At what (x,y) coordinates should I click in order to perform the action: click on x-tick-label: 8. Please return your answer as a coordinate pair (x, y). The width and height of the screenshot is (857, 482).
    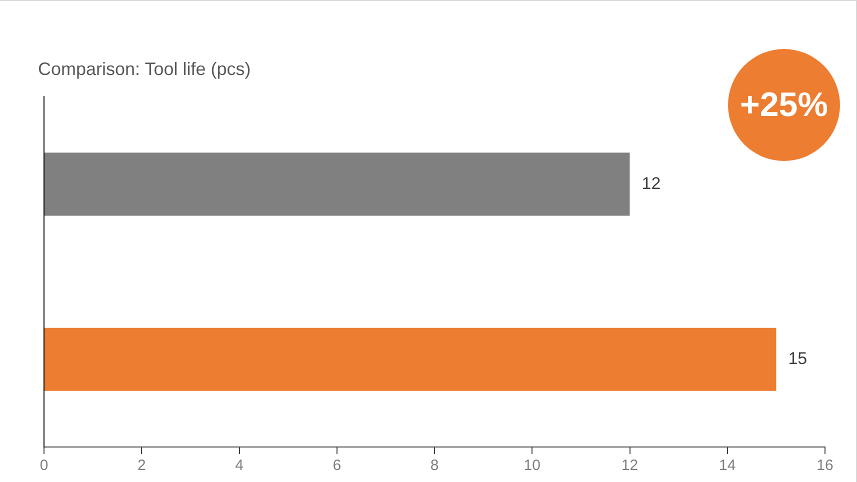
    Looking at the image, I should click on (434, 465).